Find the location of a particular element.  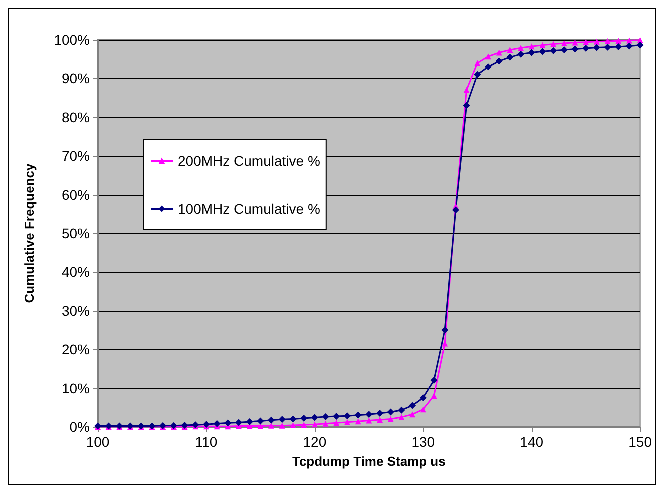

y-tick-label: 20% is located at coordinates (76, 350).